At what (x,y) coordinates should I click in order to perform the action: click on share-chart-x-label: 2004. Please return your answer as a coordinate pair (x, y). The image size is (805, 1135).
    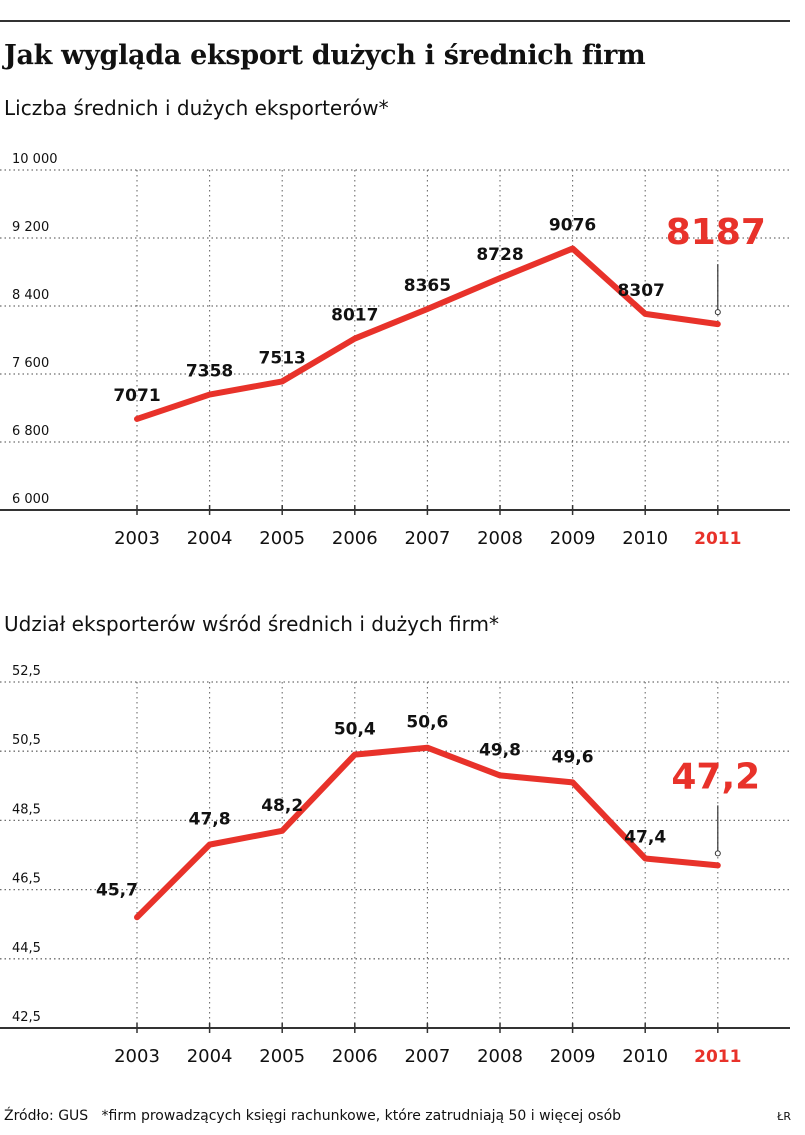
    Looking at the image, I should click on (210, 1055).